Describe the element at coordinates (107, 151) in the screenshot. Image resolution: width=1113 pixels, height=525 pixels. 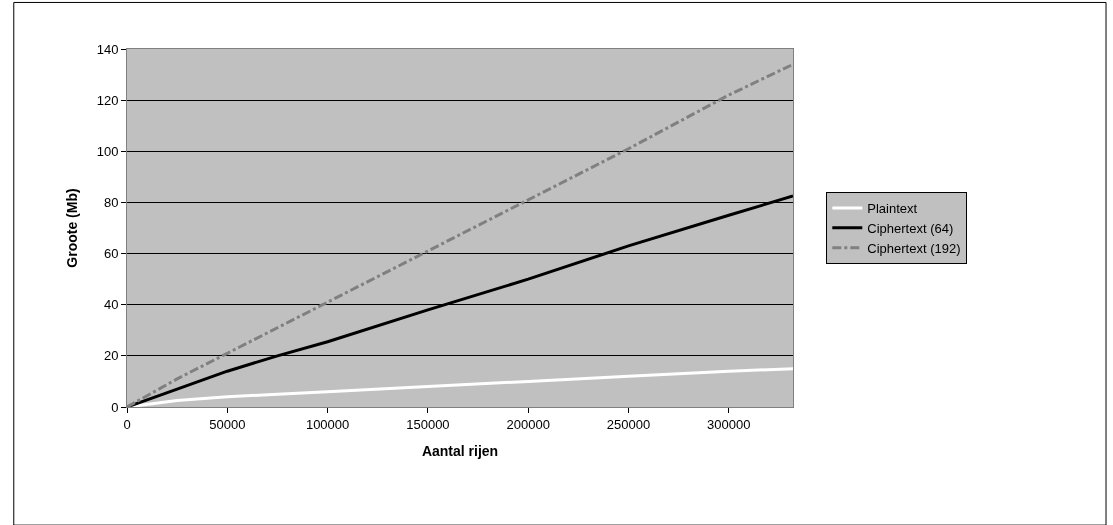
I see `y-tick-label: 100` at that location.